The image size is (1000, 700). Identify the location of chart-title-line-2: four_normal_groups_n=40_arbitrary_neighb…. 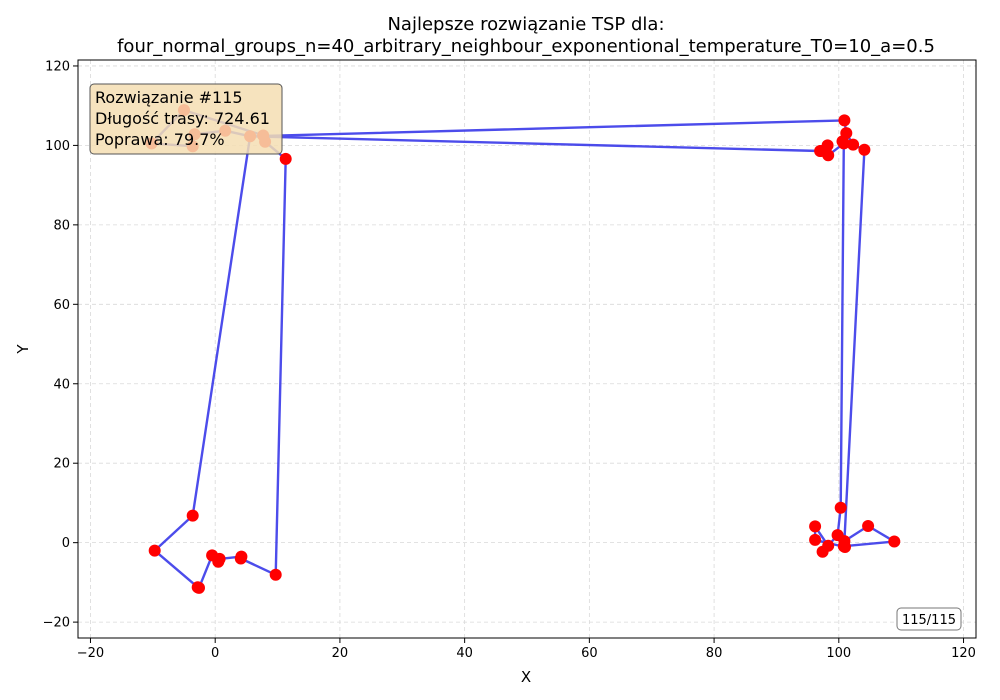
(526, 46).